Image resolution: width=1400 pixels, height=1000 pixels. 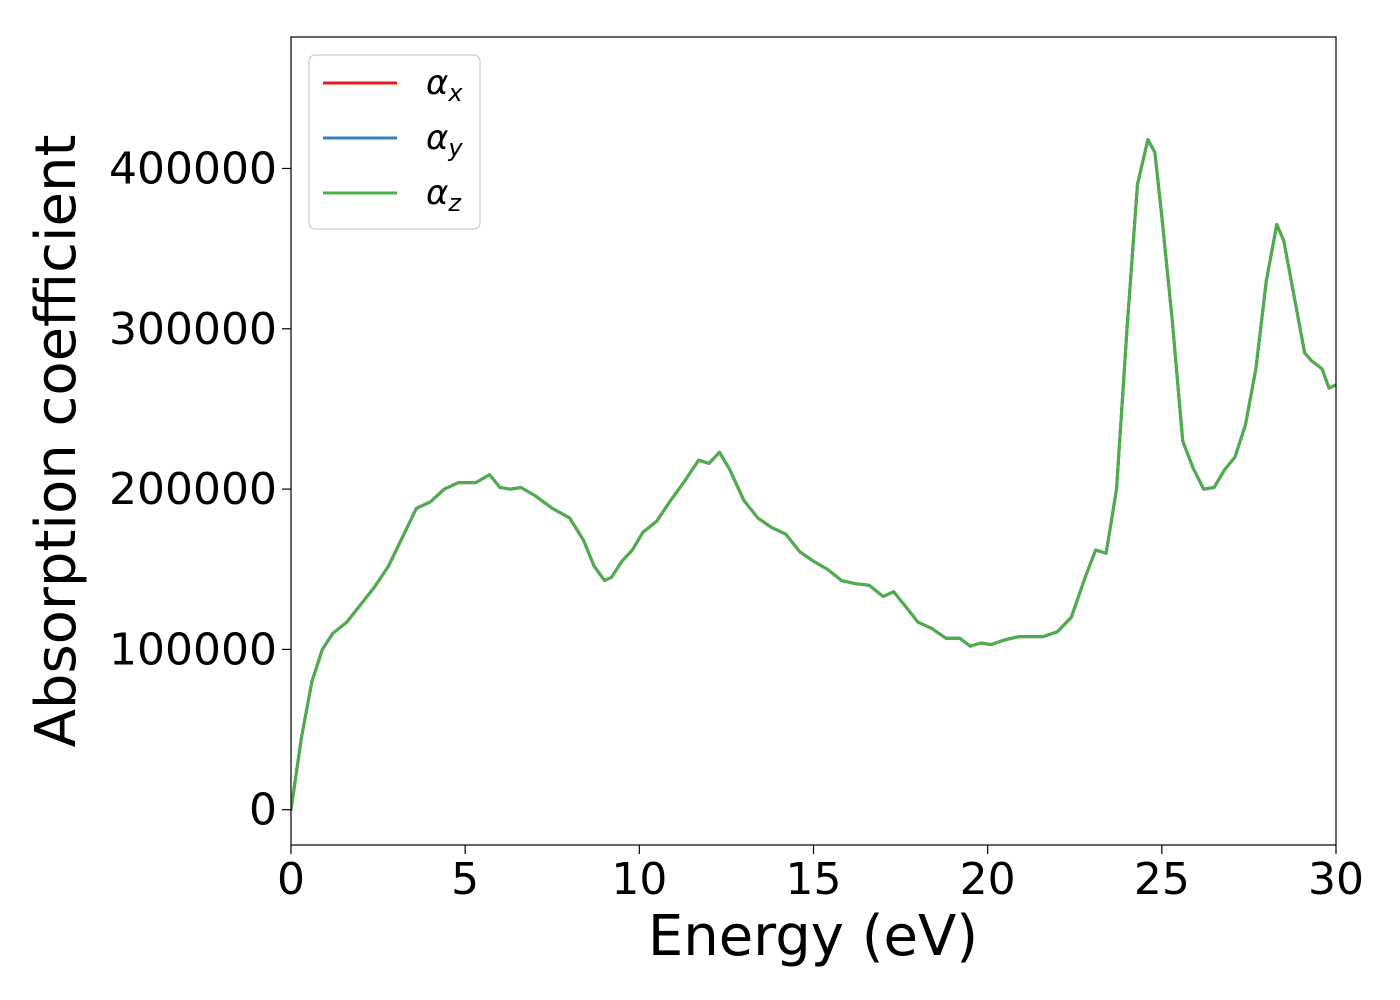 What do you see at coordinates (465, 879) in the screenshot?
I see `x-tick-label: 5` at bounding box center [465, 879].